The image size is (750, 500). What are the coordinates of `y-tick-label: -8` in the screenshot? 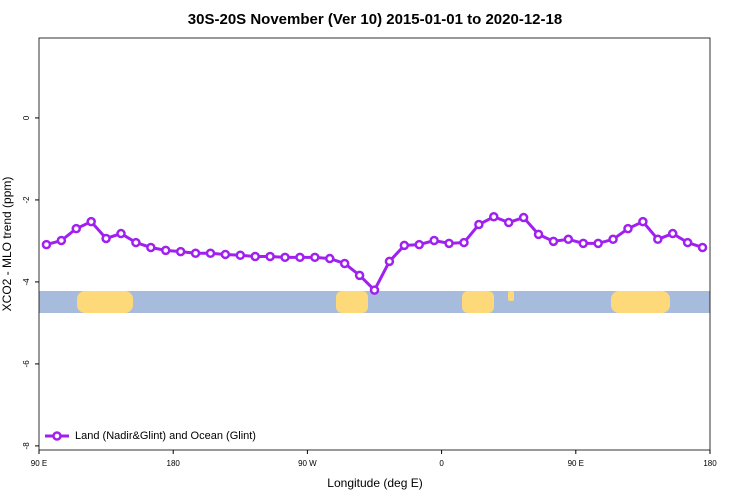 It's located at (26, 446).